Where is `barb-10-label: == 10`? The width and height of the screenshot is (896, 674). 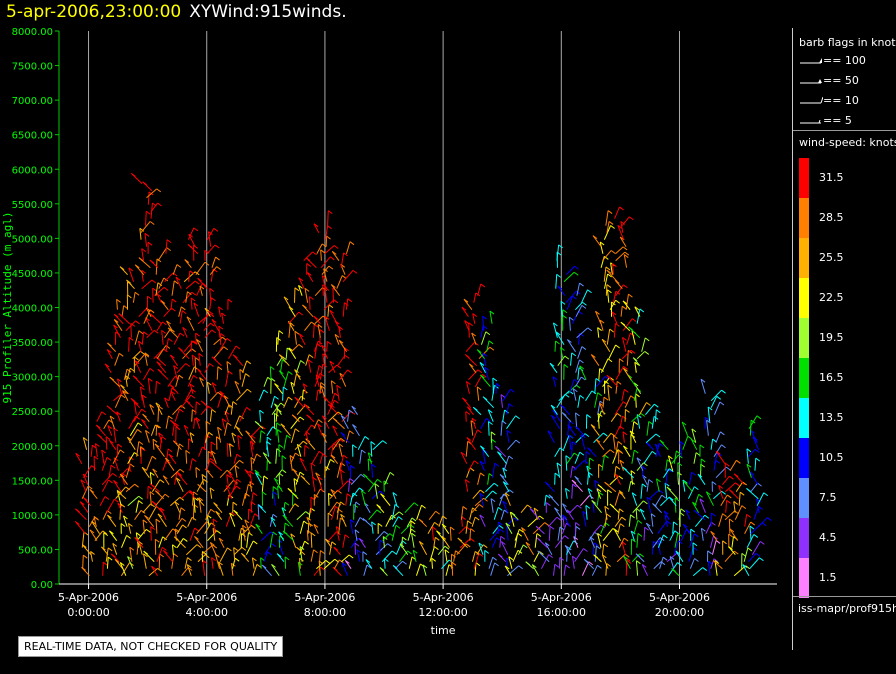
barb-10-label: == 10 is located at coordinates (841, 100).